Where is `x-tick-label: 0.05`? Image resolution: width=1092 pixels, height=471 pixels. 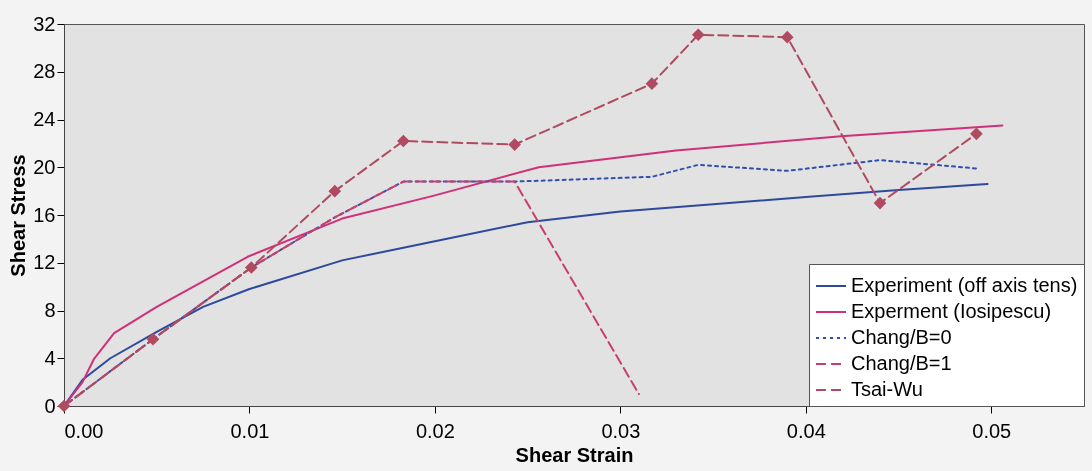
x-tick-label: 0.05 is located at coordinates (992, 430).